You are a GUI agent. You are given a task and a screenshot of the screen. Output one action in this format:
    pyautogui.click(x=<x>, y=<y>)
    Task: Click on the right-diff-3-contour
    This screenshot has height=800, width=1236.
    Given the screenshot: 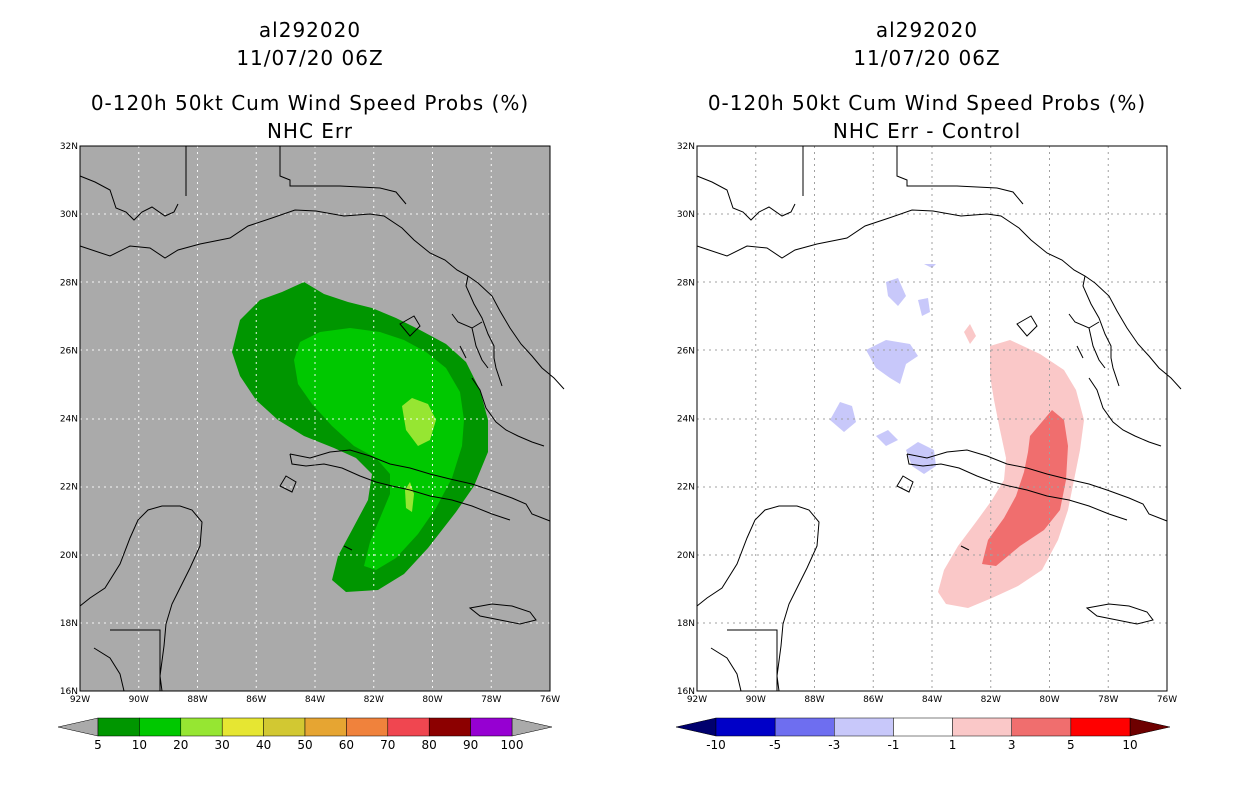 What is the action you would take?
    pyautogui.click(x=1025, y=488)
    